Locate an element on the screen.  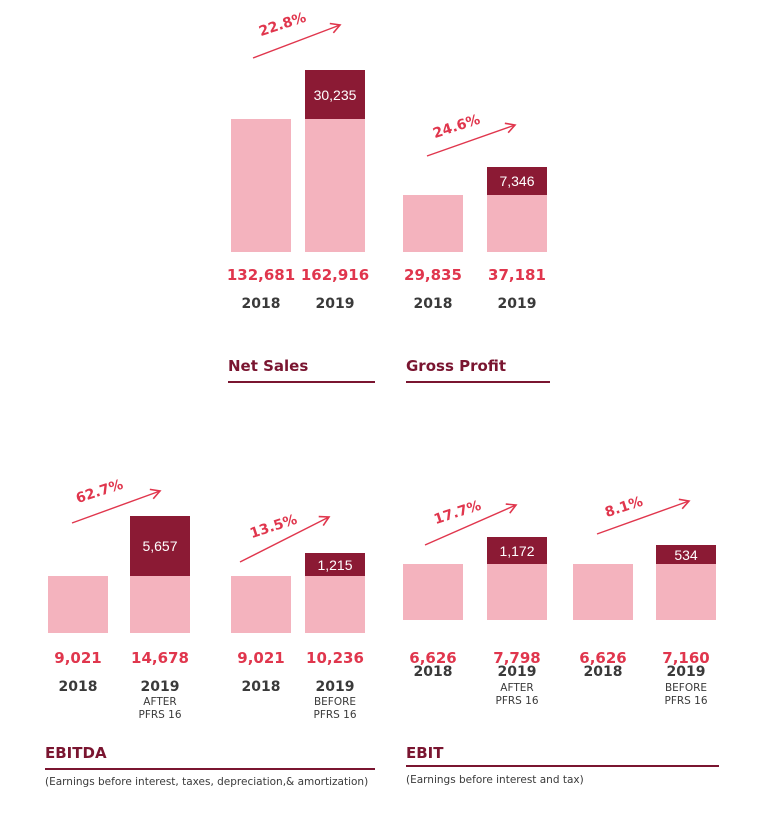
ebitda-before-increase-bar: 1,215 is located at coordinates (335, 564).